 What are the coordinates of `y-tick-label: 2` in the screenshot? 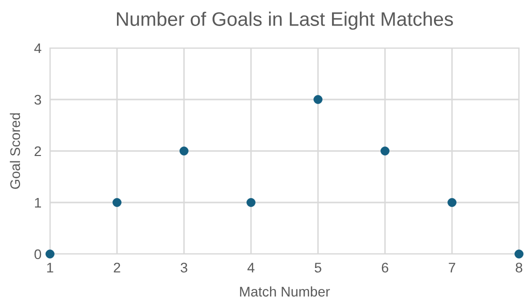 It's located at (37, 151).